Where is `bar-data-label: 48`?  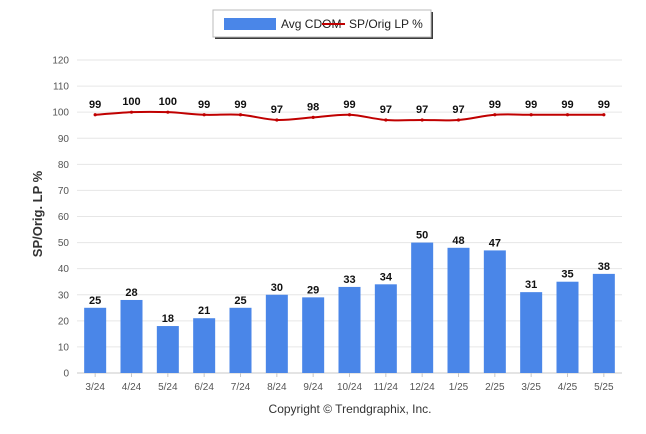
bar-data-label: 48 is located at coordinates (458, 241).